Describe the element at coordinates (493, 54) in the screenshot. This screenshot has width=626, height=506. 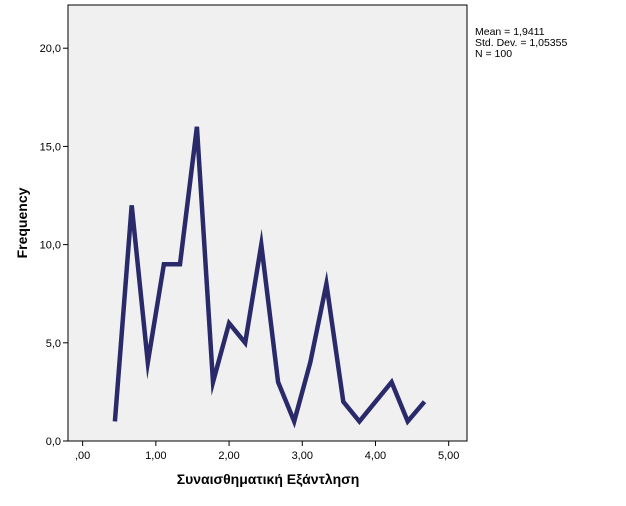
I see `stats-n: N = 100` at that location.